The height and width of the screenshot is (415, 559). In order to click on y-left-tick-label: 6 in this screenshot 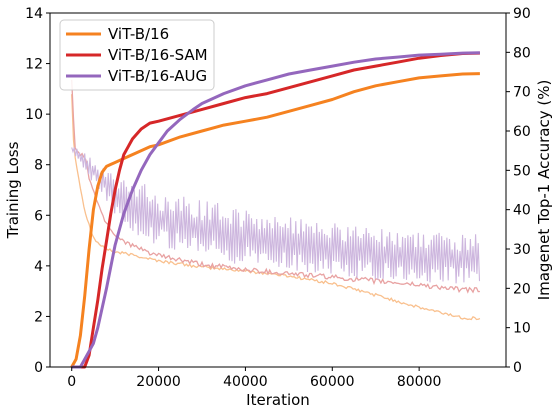, I will do `click(38, 216)`.